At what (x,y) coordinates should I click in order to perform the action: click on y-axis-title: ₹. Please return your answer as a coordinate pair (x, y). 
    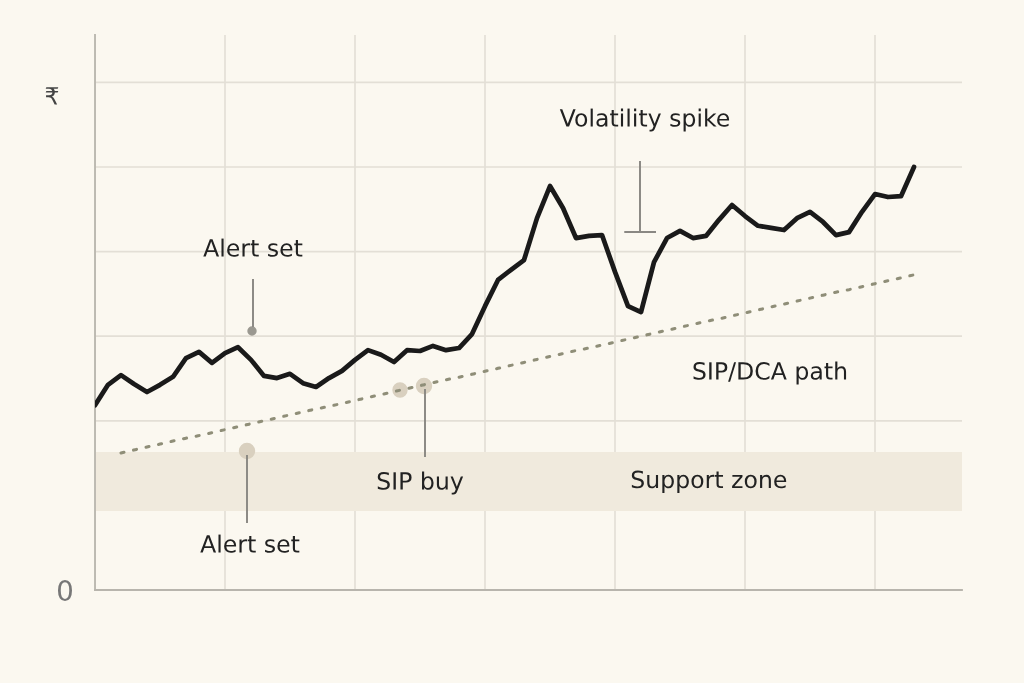
    Looking at the image, I should click on (52, 96).